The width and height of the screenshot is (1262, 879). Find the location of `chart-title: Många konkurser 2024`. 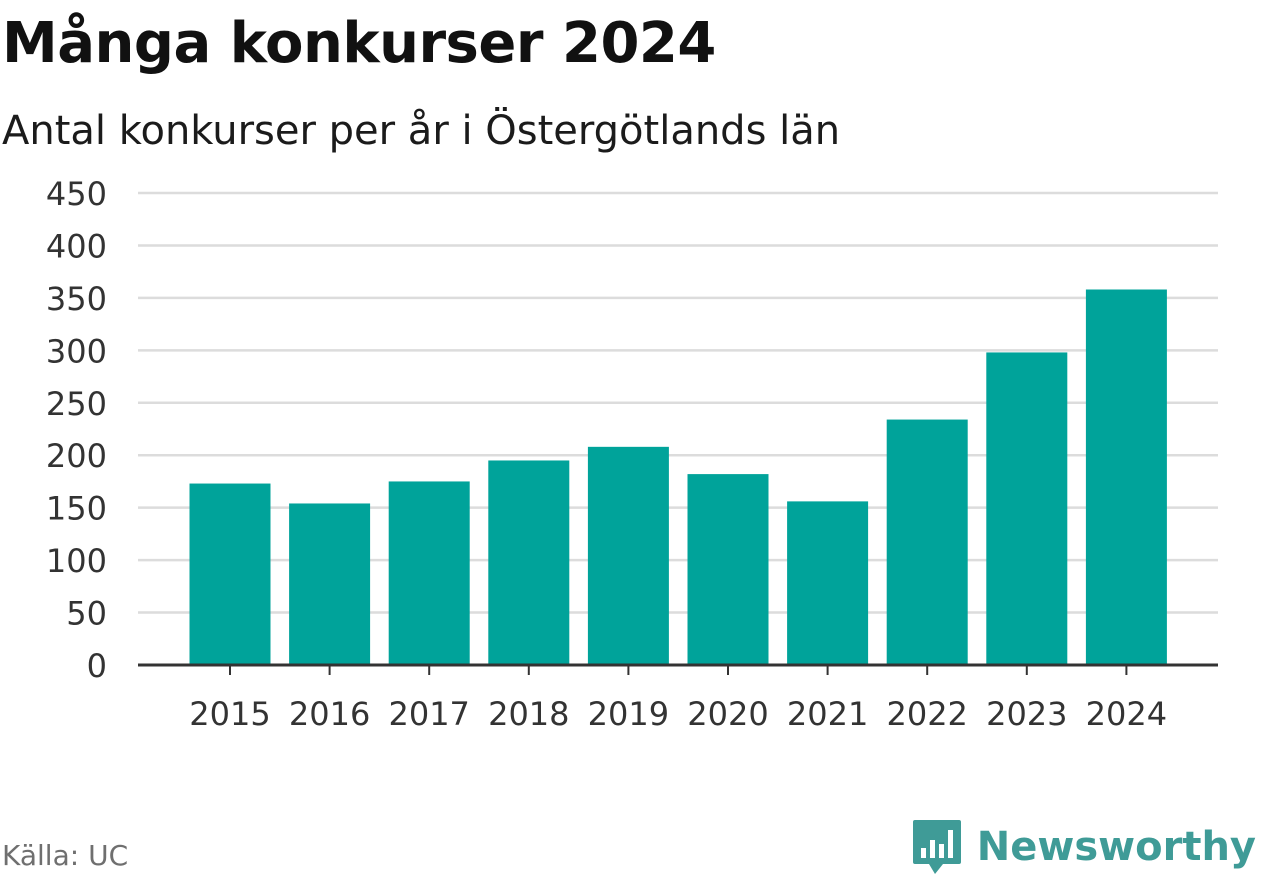

chart-title: Många konkurser 2024 is located at coordinates (359, 43).